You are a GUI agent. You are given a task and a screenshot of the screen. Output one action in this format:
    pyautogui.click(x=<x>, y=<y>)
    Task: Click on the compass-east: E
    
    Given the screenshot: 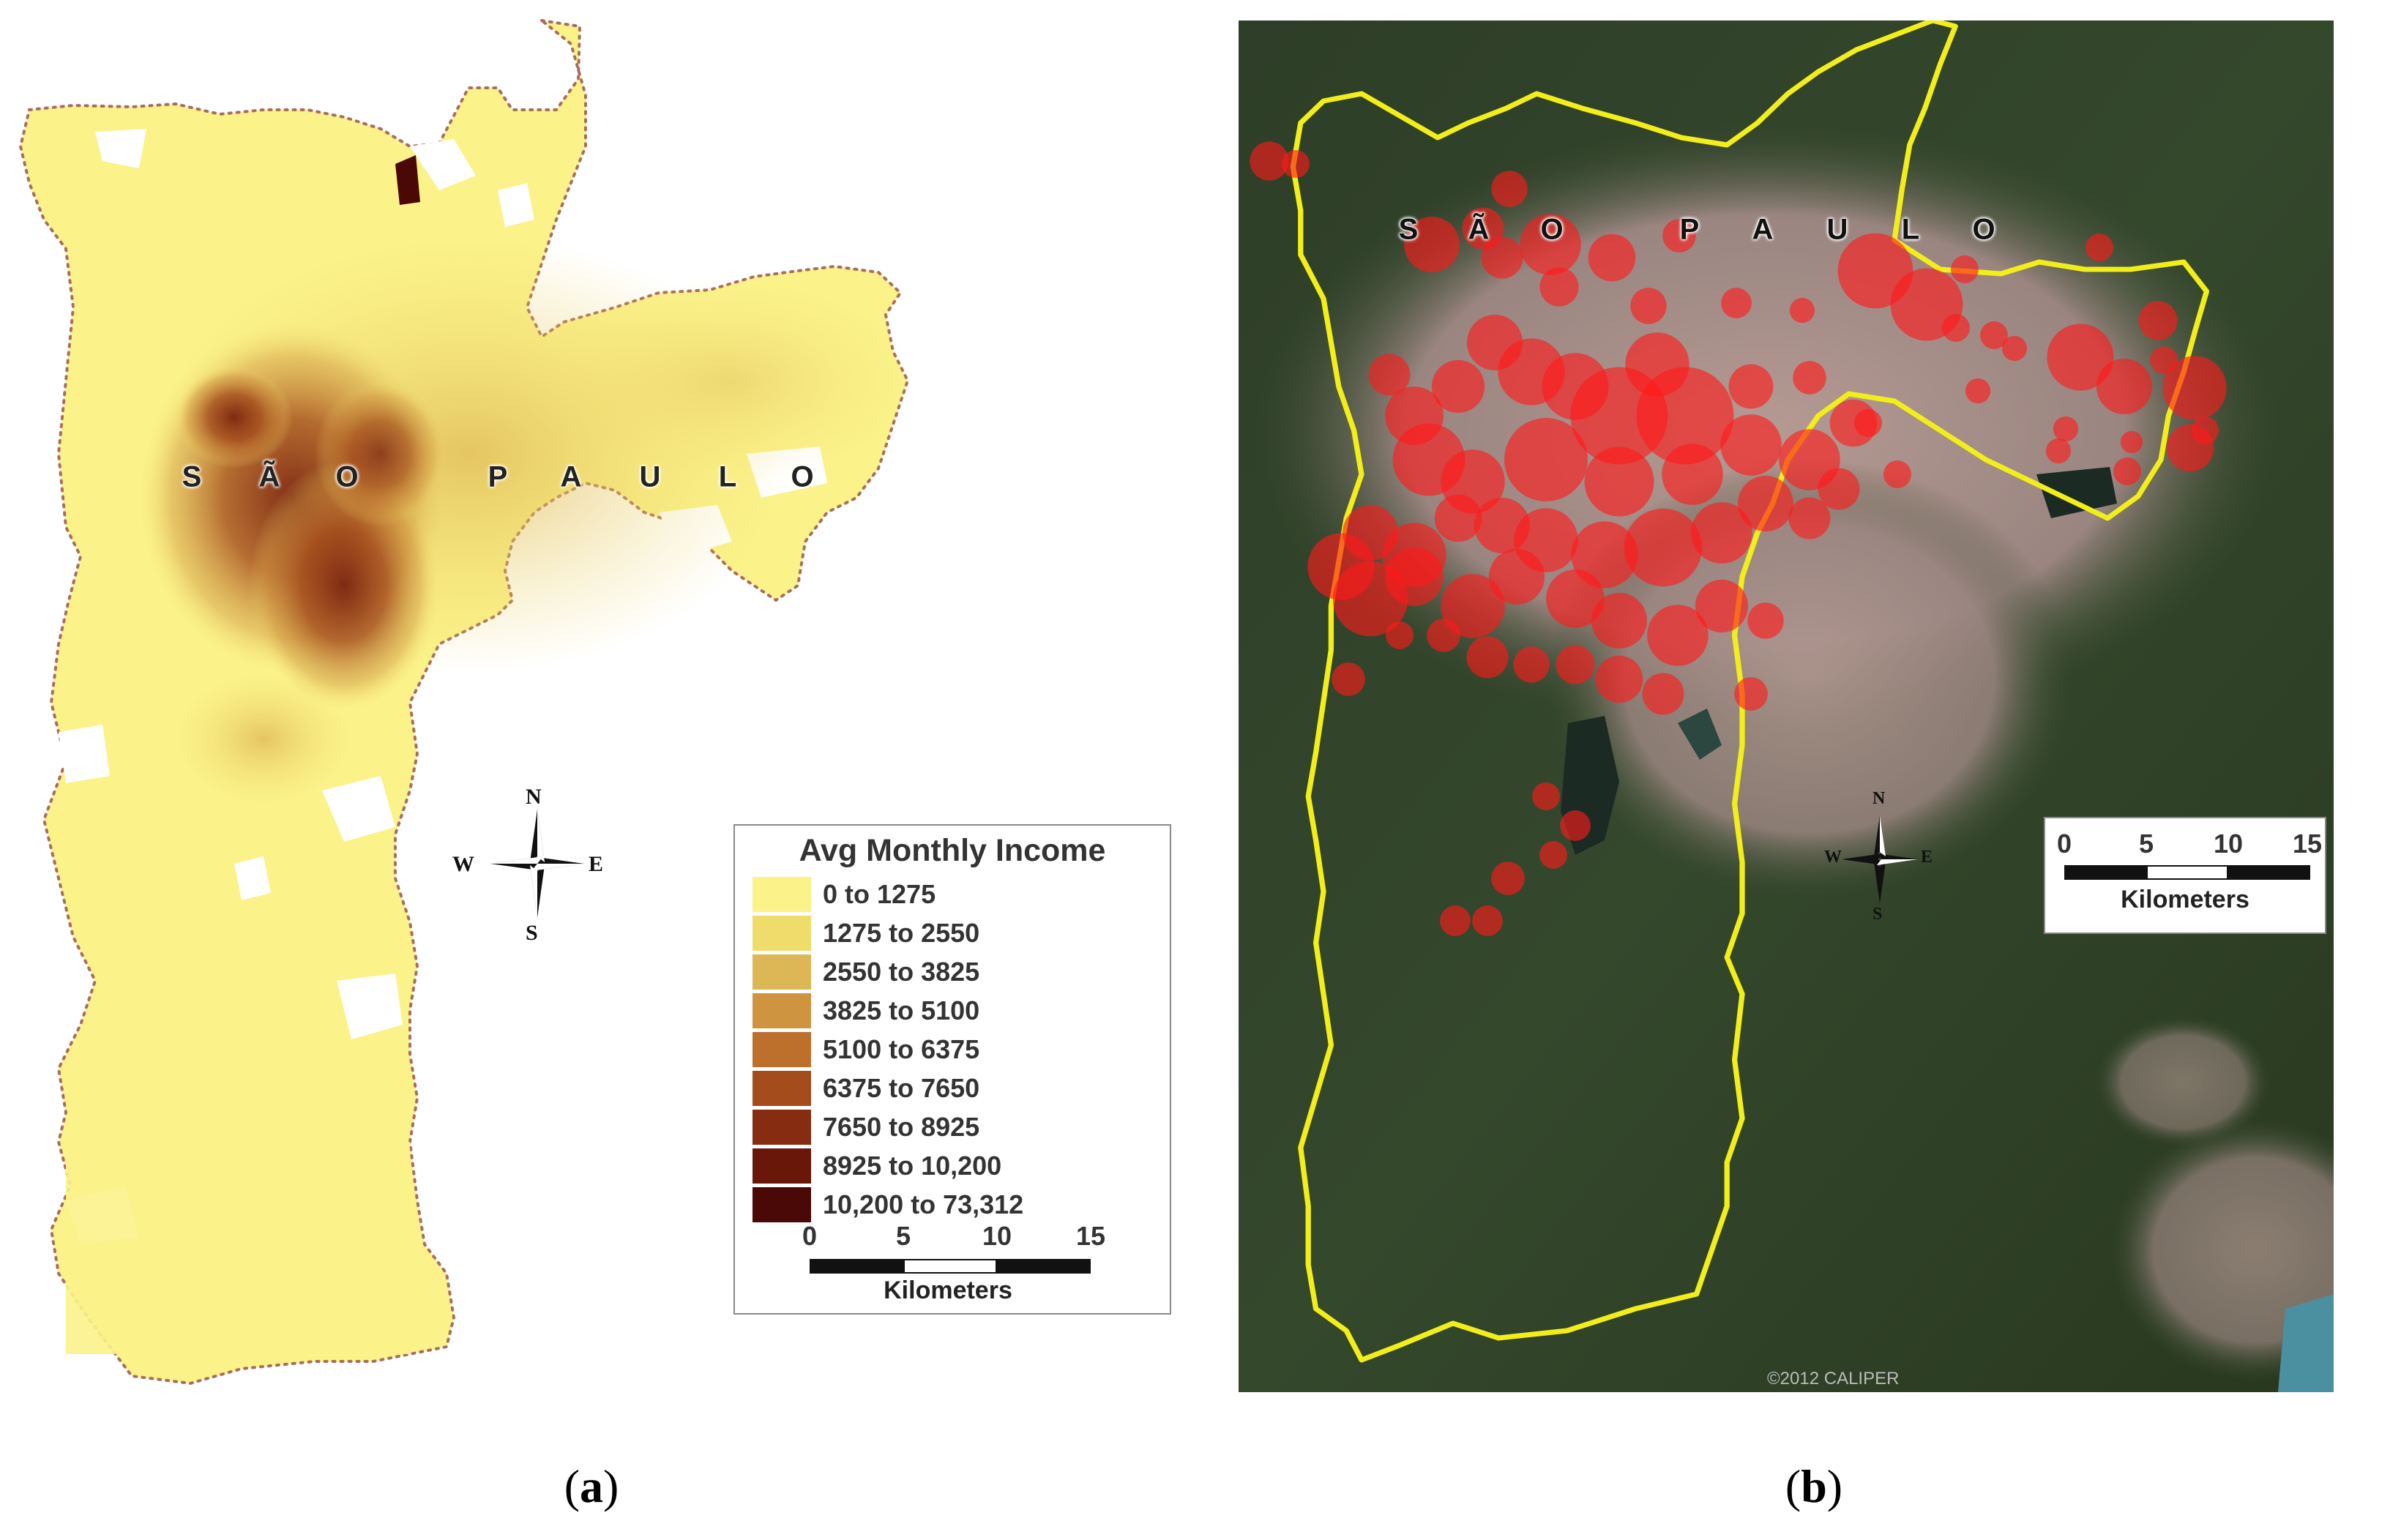 What is the action you would take?
    pyautogui.click(x=596, y=864)
    